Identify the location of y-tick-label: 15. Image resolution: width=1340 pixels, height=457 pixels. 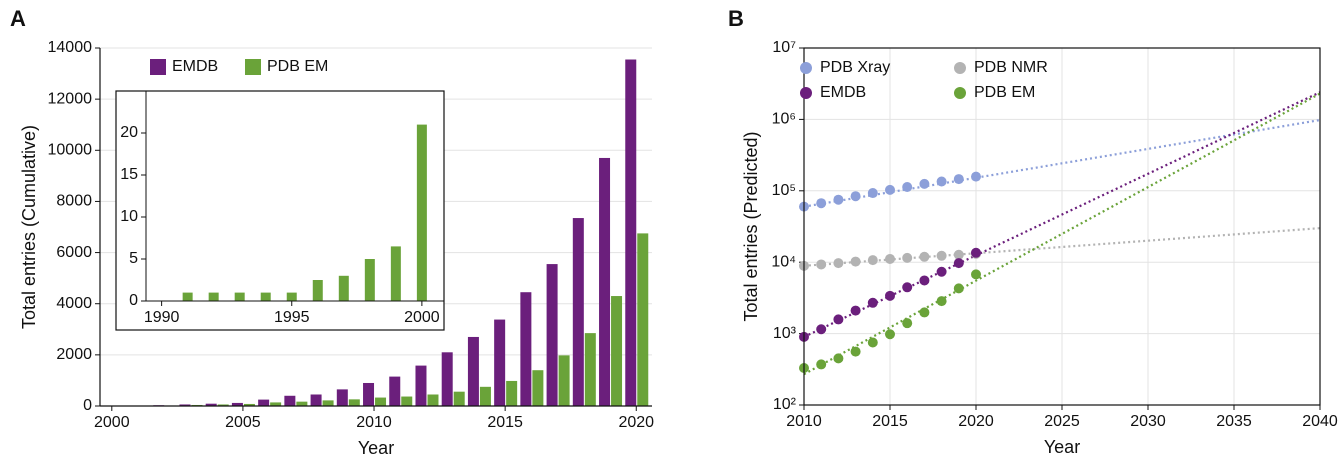
(129, 174).